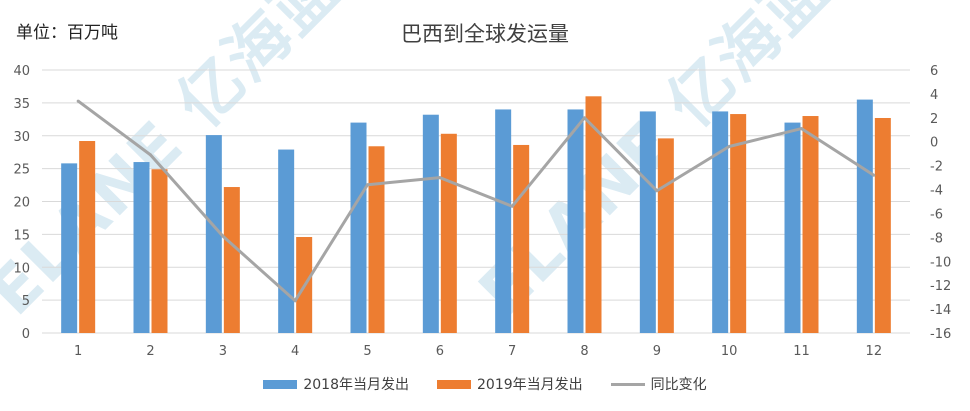 This screenshot has height=411, width=970. I want to click on unit-label: 单位：百万吨, so click(67, 33).